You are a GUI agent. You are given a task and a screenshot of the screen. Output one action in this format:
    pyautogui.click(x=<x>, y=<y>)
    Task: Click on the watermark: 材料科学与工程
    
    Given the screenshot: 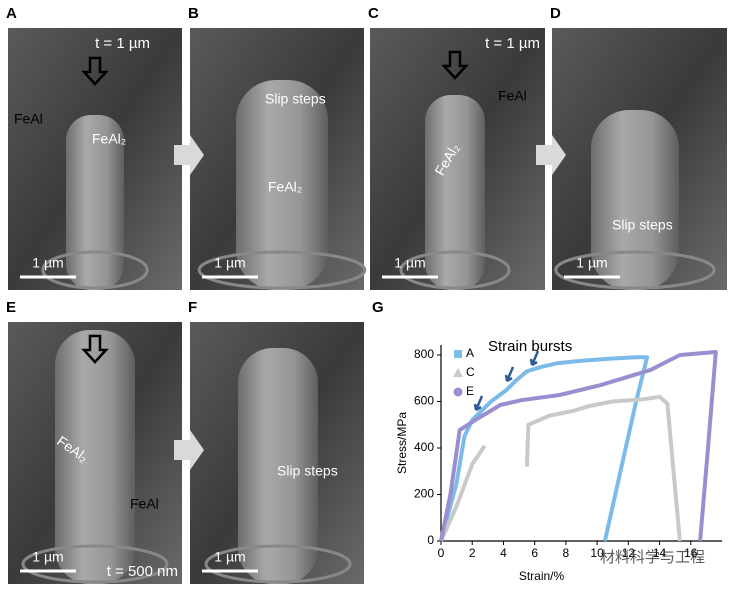 What is the action you would take?
    pyautogui.click(x=652, y=557)
    